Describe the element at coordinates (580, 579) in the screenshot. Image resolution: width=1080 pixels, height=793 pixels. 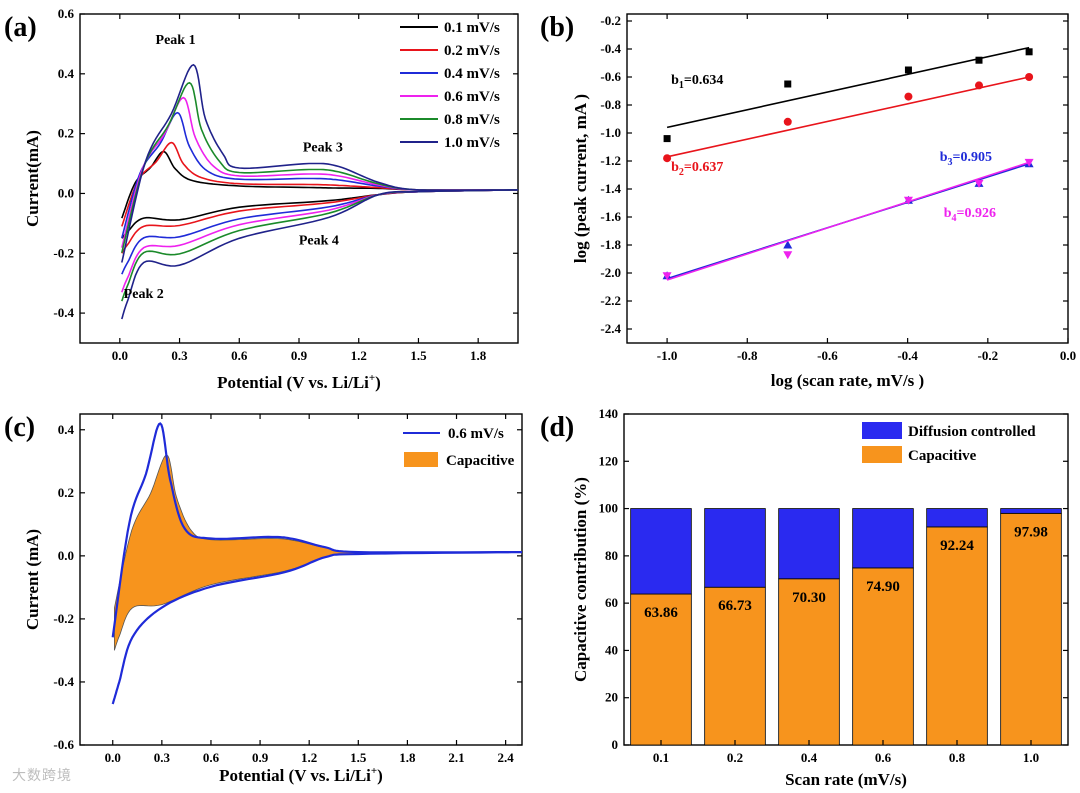
I see `y-axis-label: Capacitive contribution (%)` at that location.